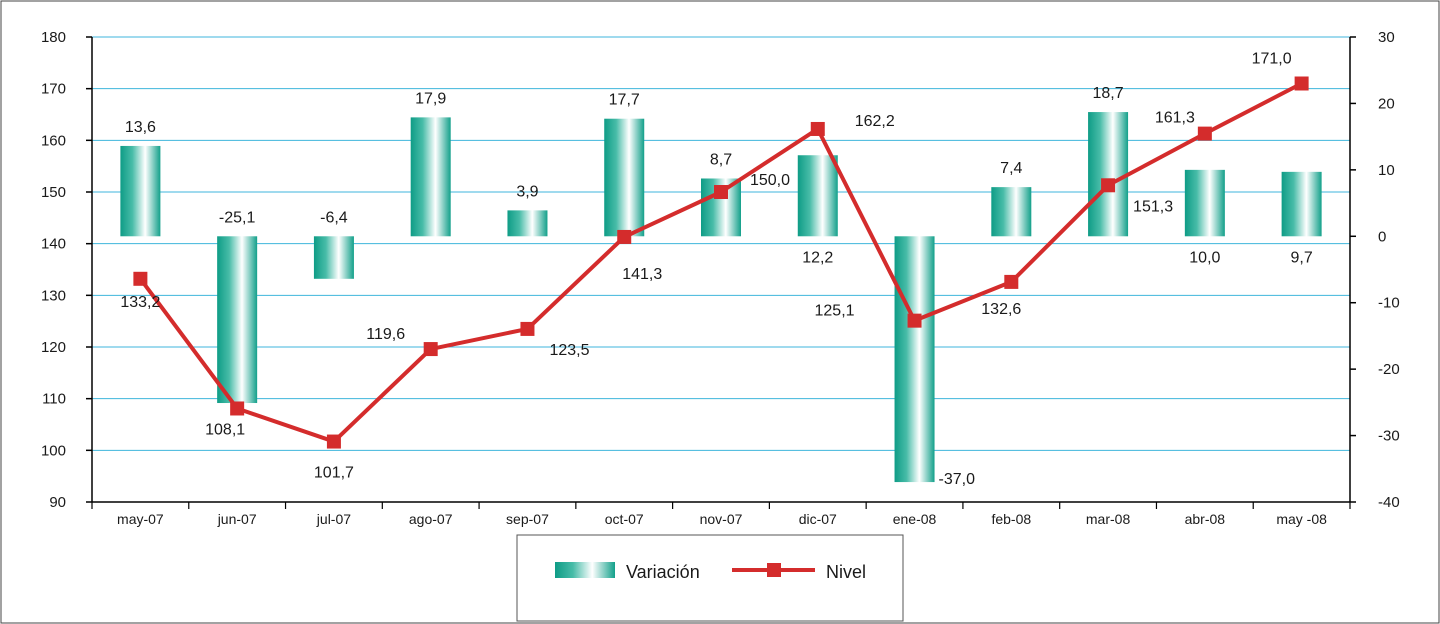 The height and width of the screenshot is (624, 1440). I want to click on y-left-tick-label: 120, so click(53, 347).